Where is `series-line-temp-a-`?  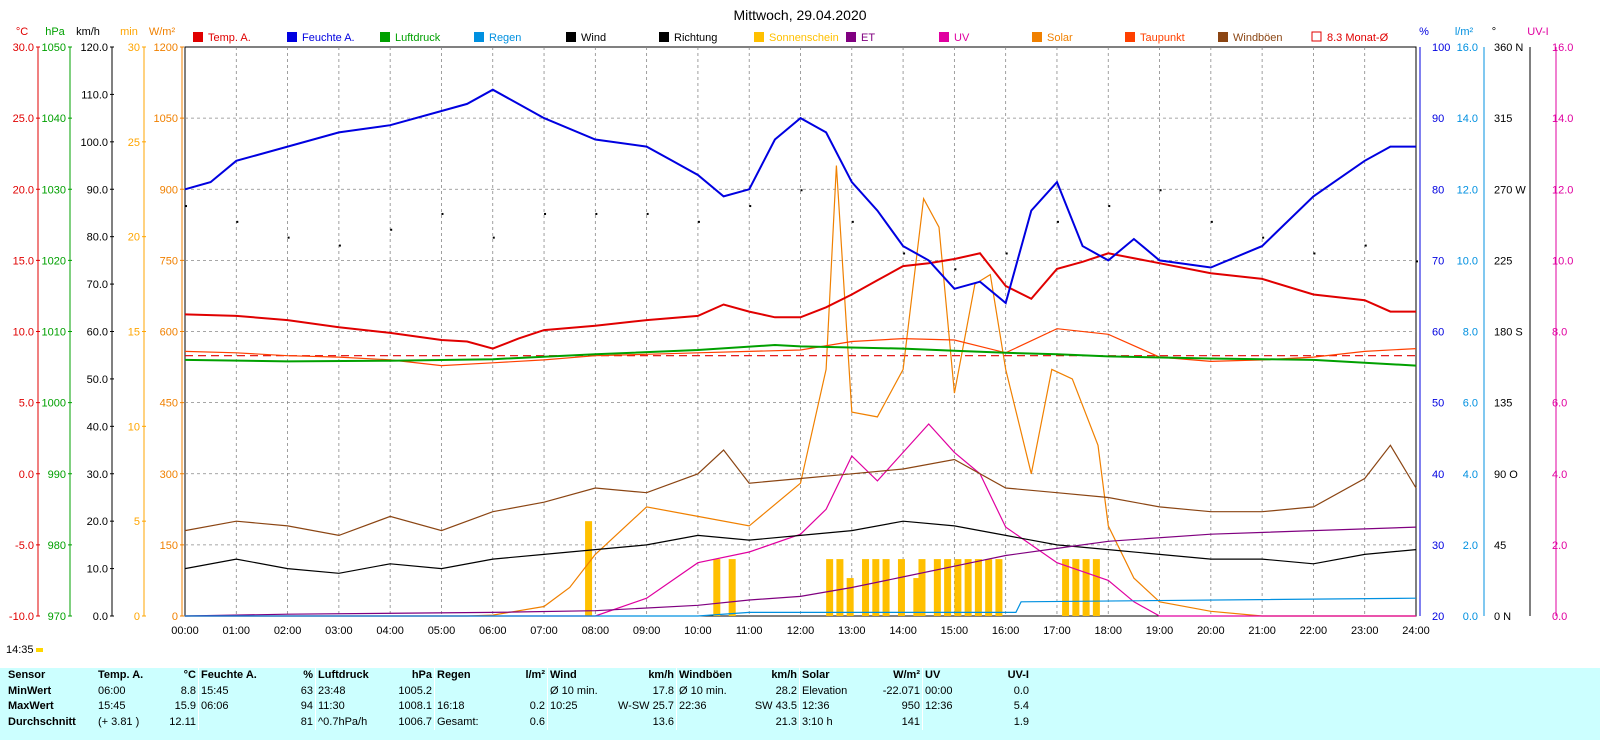 series-line-temp-a- is located at coordinates (800, 301).